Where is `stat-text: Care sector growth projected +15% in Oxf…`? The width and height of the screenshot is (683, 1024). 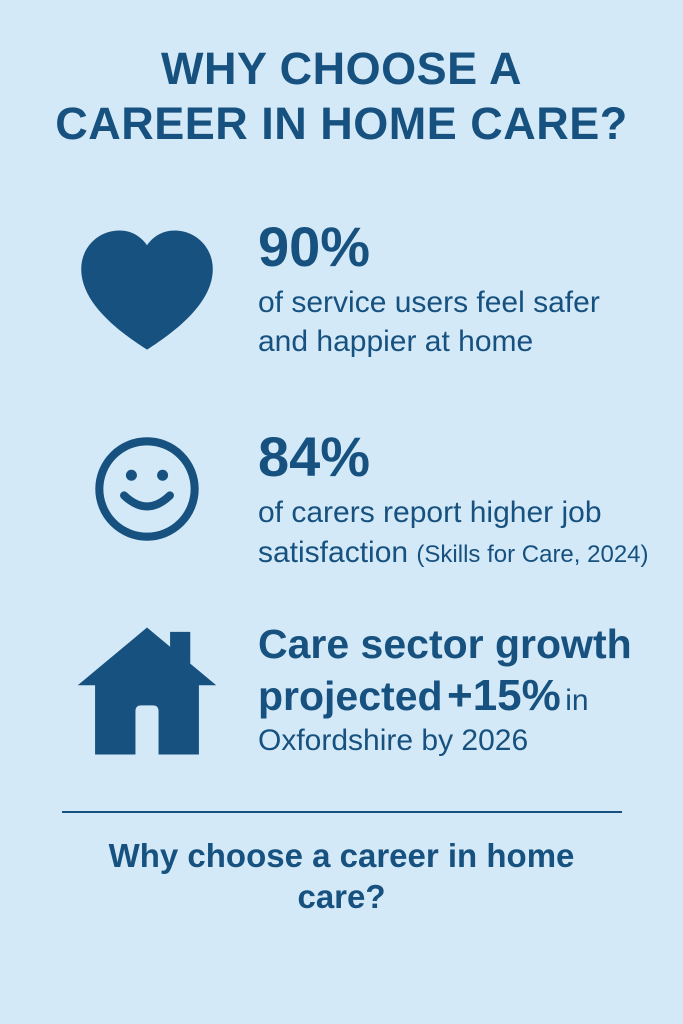
stat-text: Care sector growth projected +15% in Oxf… is located at coordinates (445, 689).